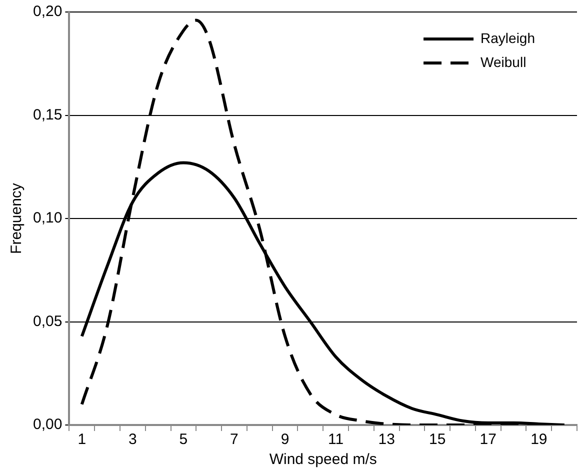 This screenshot has width=587, height=475. What do you see at coordinates (336, 439) in the screenshot?
I see `x-tick-label: 11` at bounding box center [336, 439].